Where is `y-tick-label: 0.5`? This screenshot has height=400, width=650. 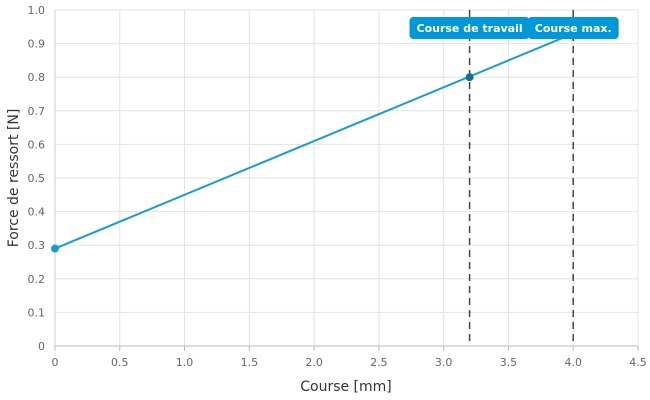 y-tick-label: 0.5 is located at coordinates (37, 178).